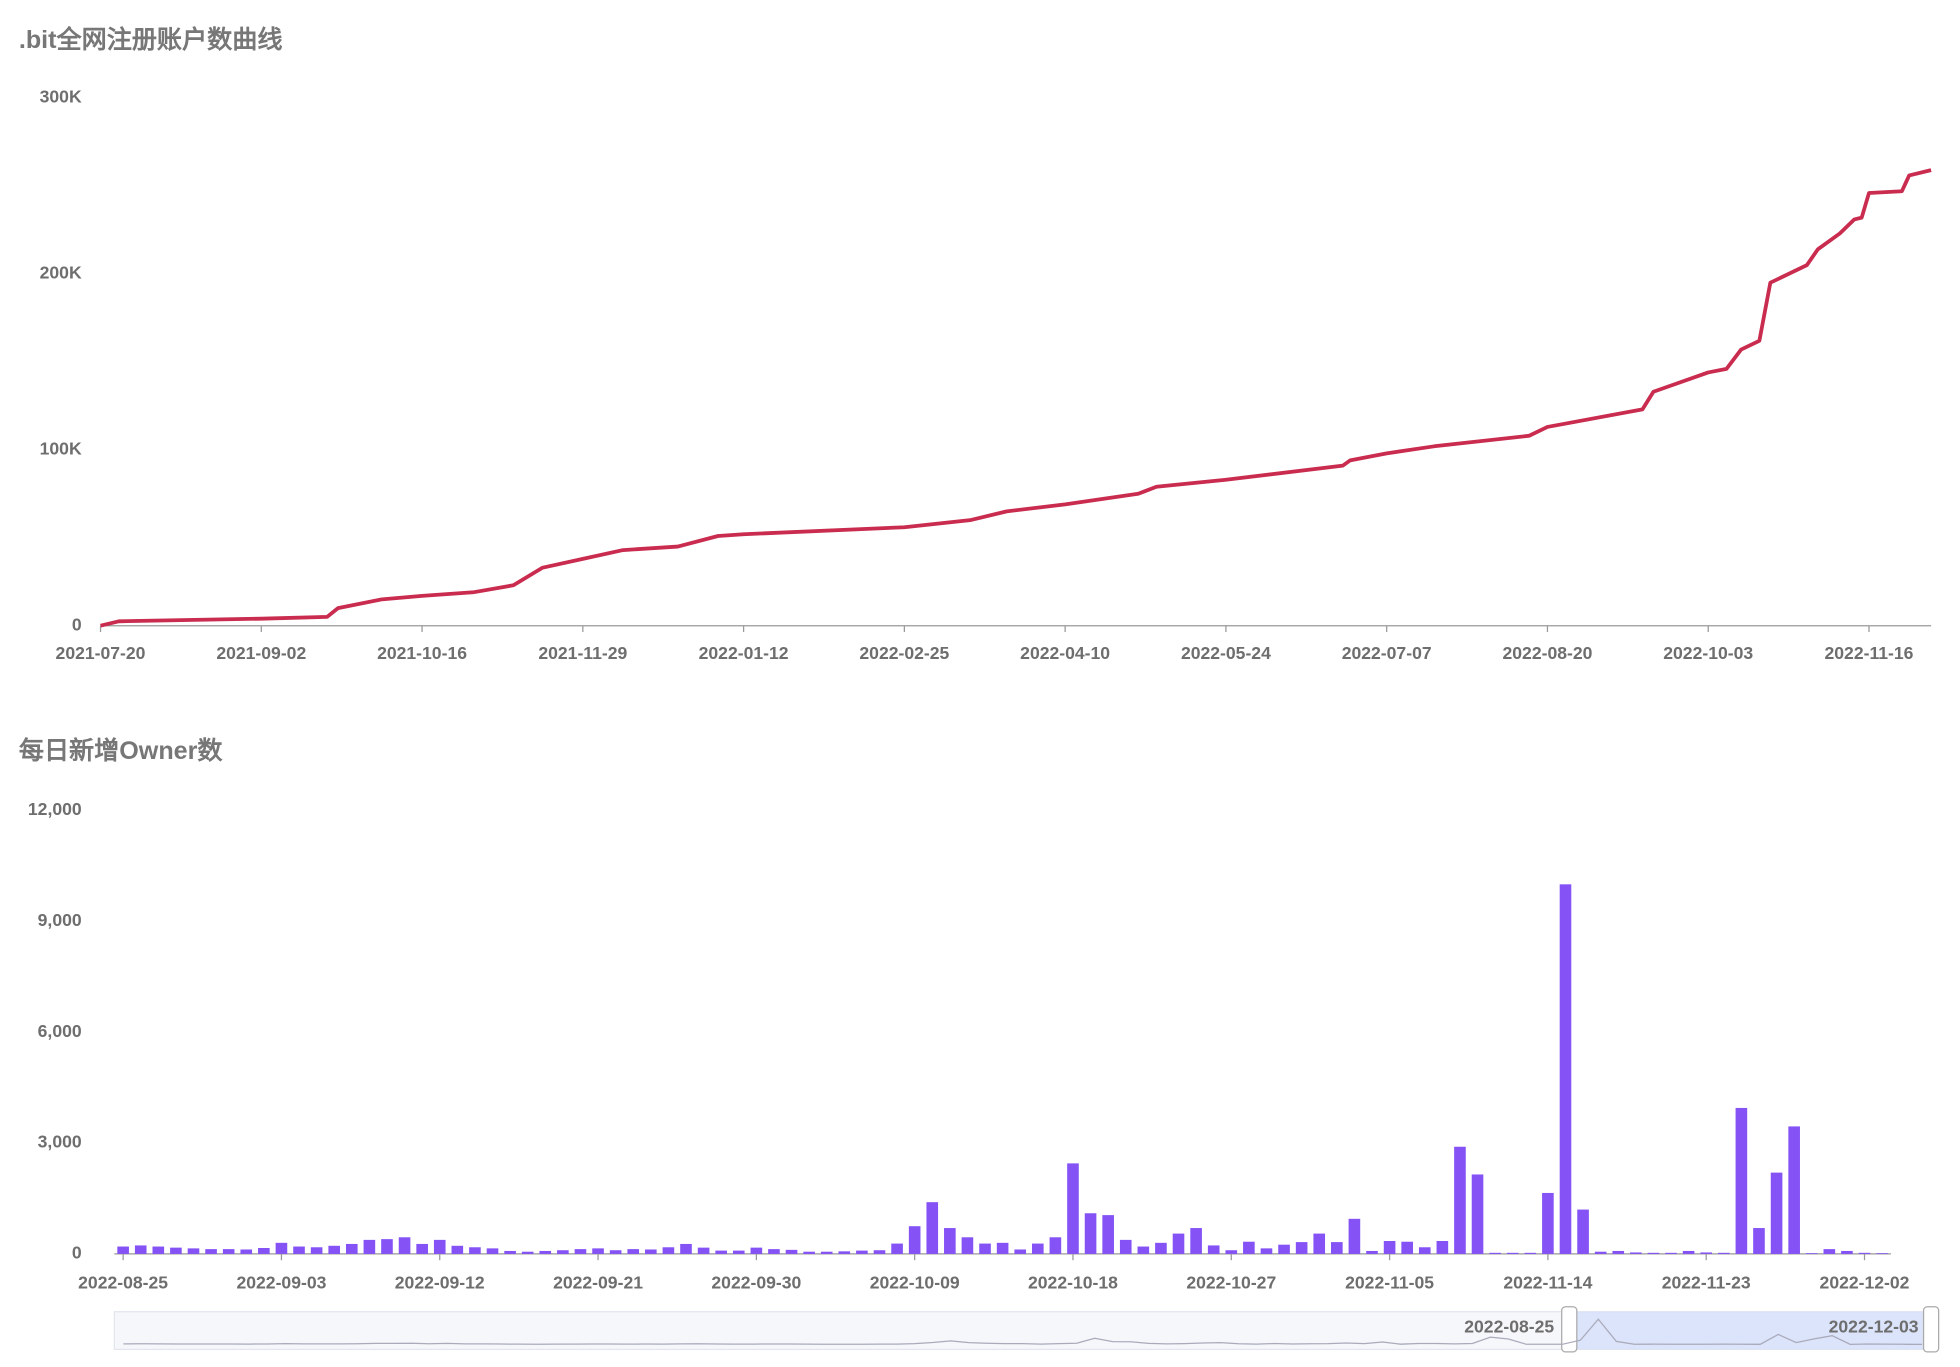  I want to click on zoom-start-label: 2022-08-25, so click(1509, 1327).